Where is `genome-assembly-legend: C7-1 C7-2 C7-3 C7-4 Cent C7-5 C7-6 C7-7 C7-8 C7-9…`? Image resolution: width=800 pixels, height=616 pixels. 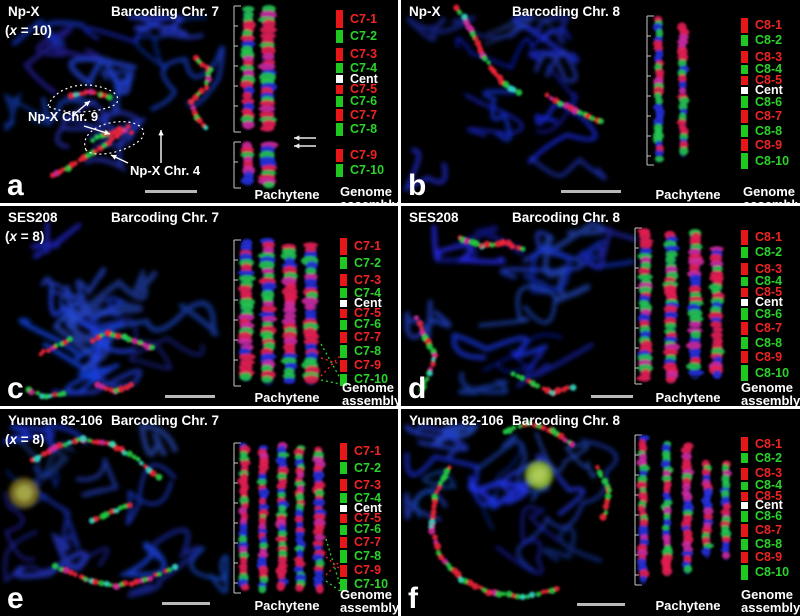 genome-assembly-legend: C7-1 C7-2 C7-3 C7-4 Cent C7-5 C7-6 C7-7 C7-8 C7-9… is located at coordinates (369, 518).